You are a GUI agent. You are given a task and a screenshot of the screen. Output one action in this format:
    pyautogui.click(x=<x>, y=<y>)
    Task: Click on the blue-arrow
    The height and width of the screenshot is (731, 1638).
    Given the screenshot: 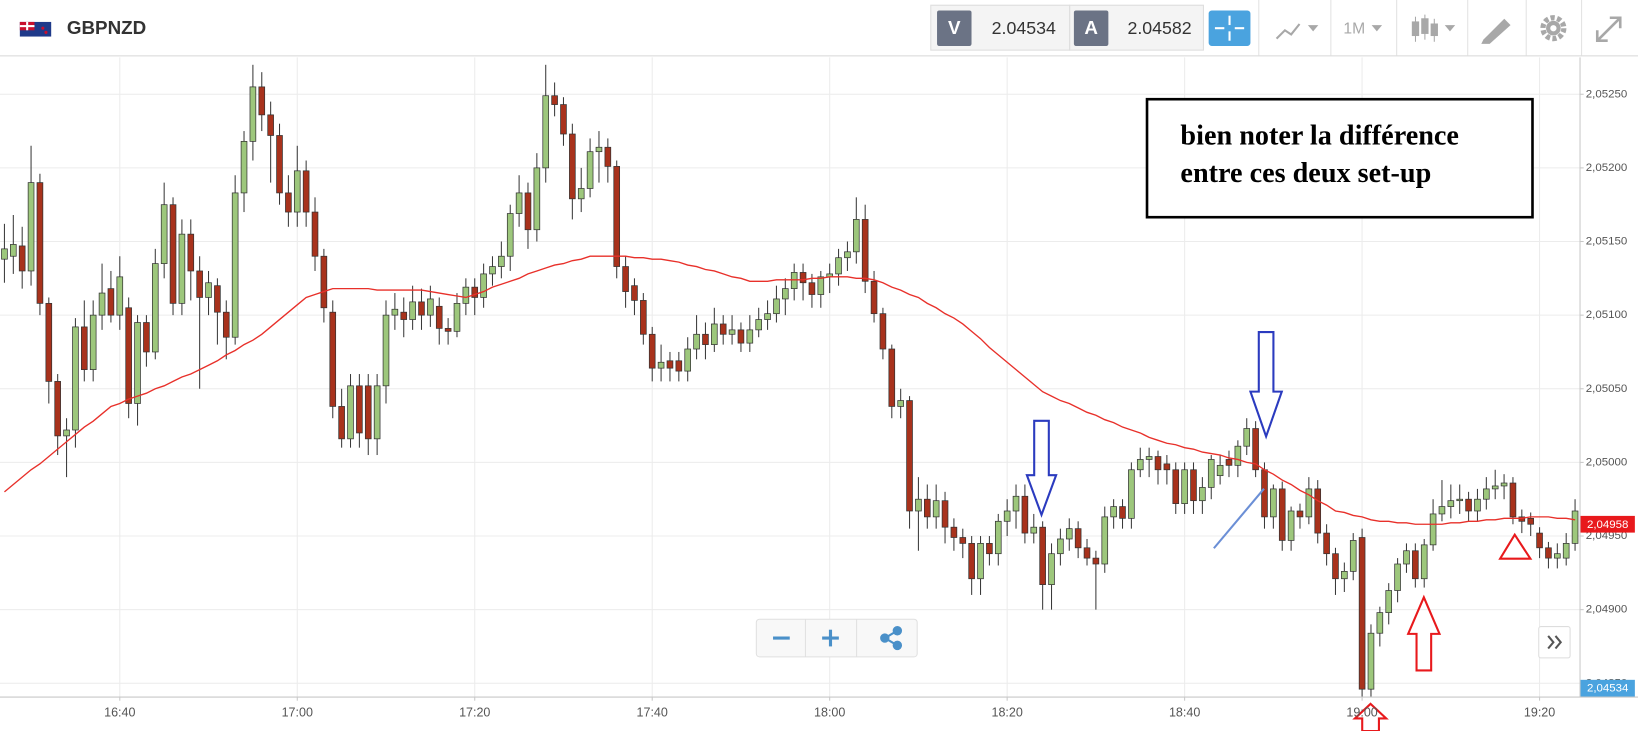 What is the action you would take?
    pyautogui.click(x=1041, y=468)
    